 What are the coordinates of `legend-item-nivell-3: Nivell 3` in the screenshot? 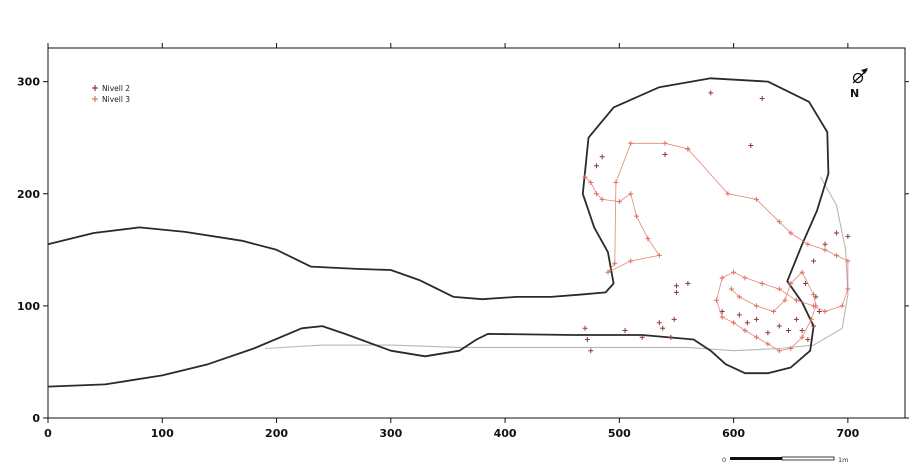 It's located at (111, 99).